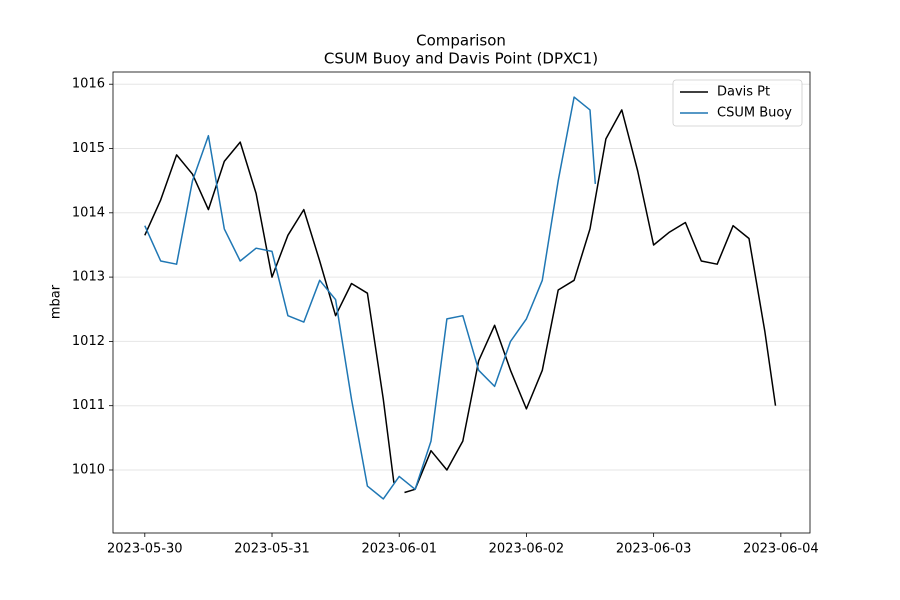  I want to click on chart-title: Comparison, so click(461, 41).